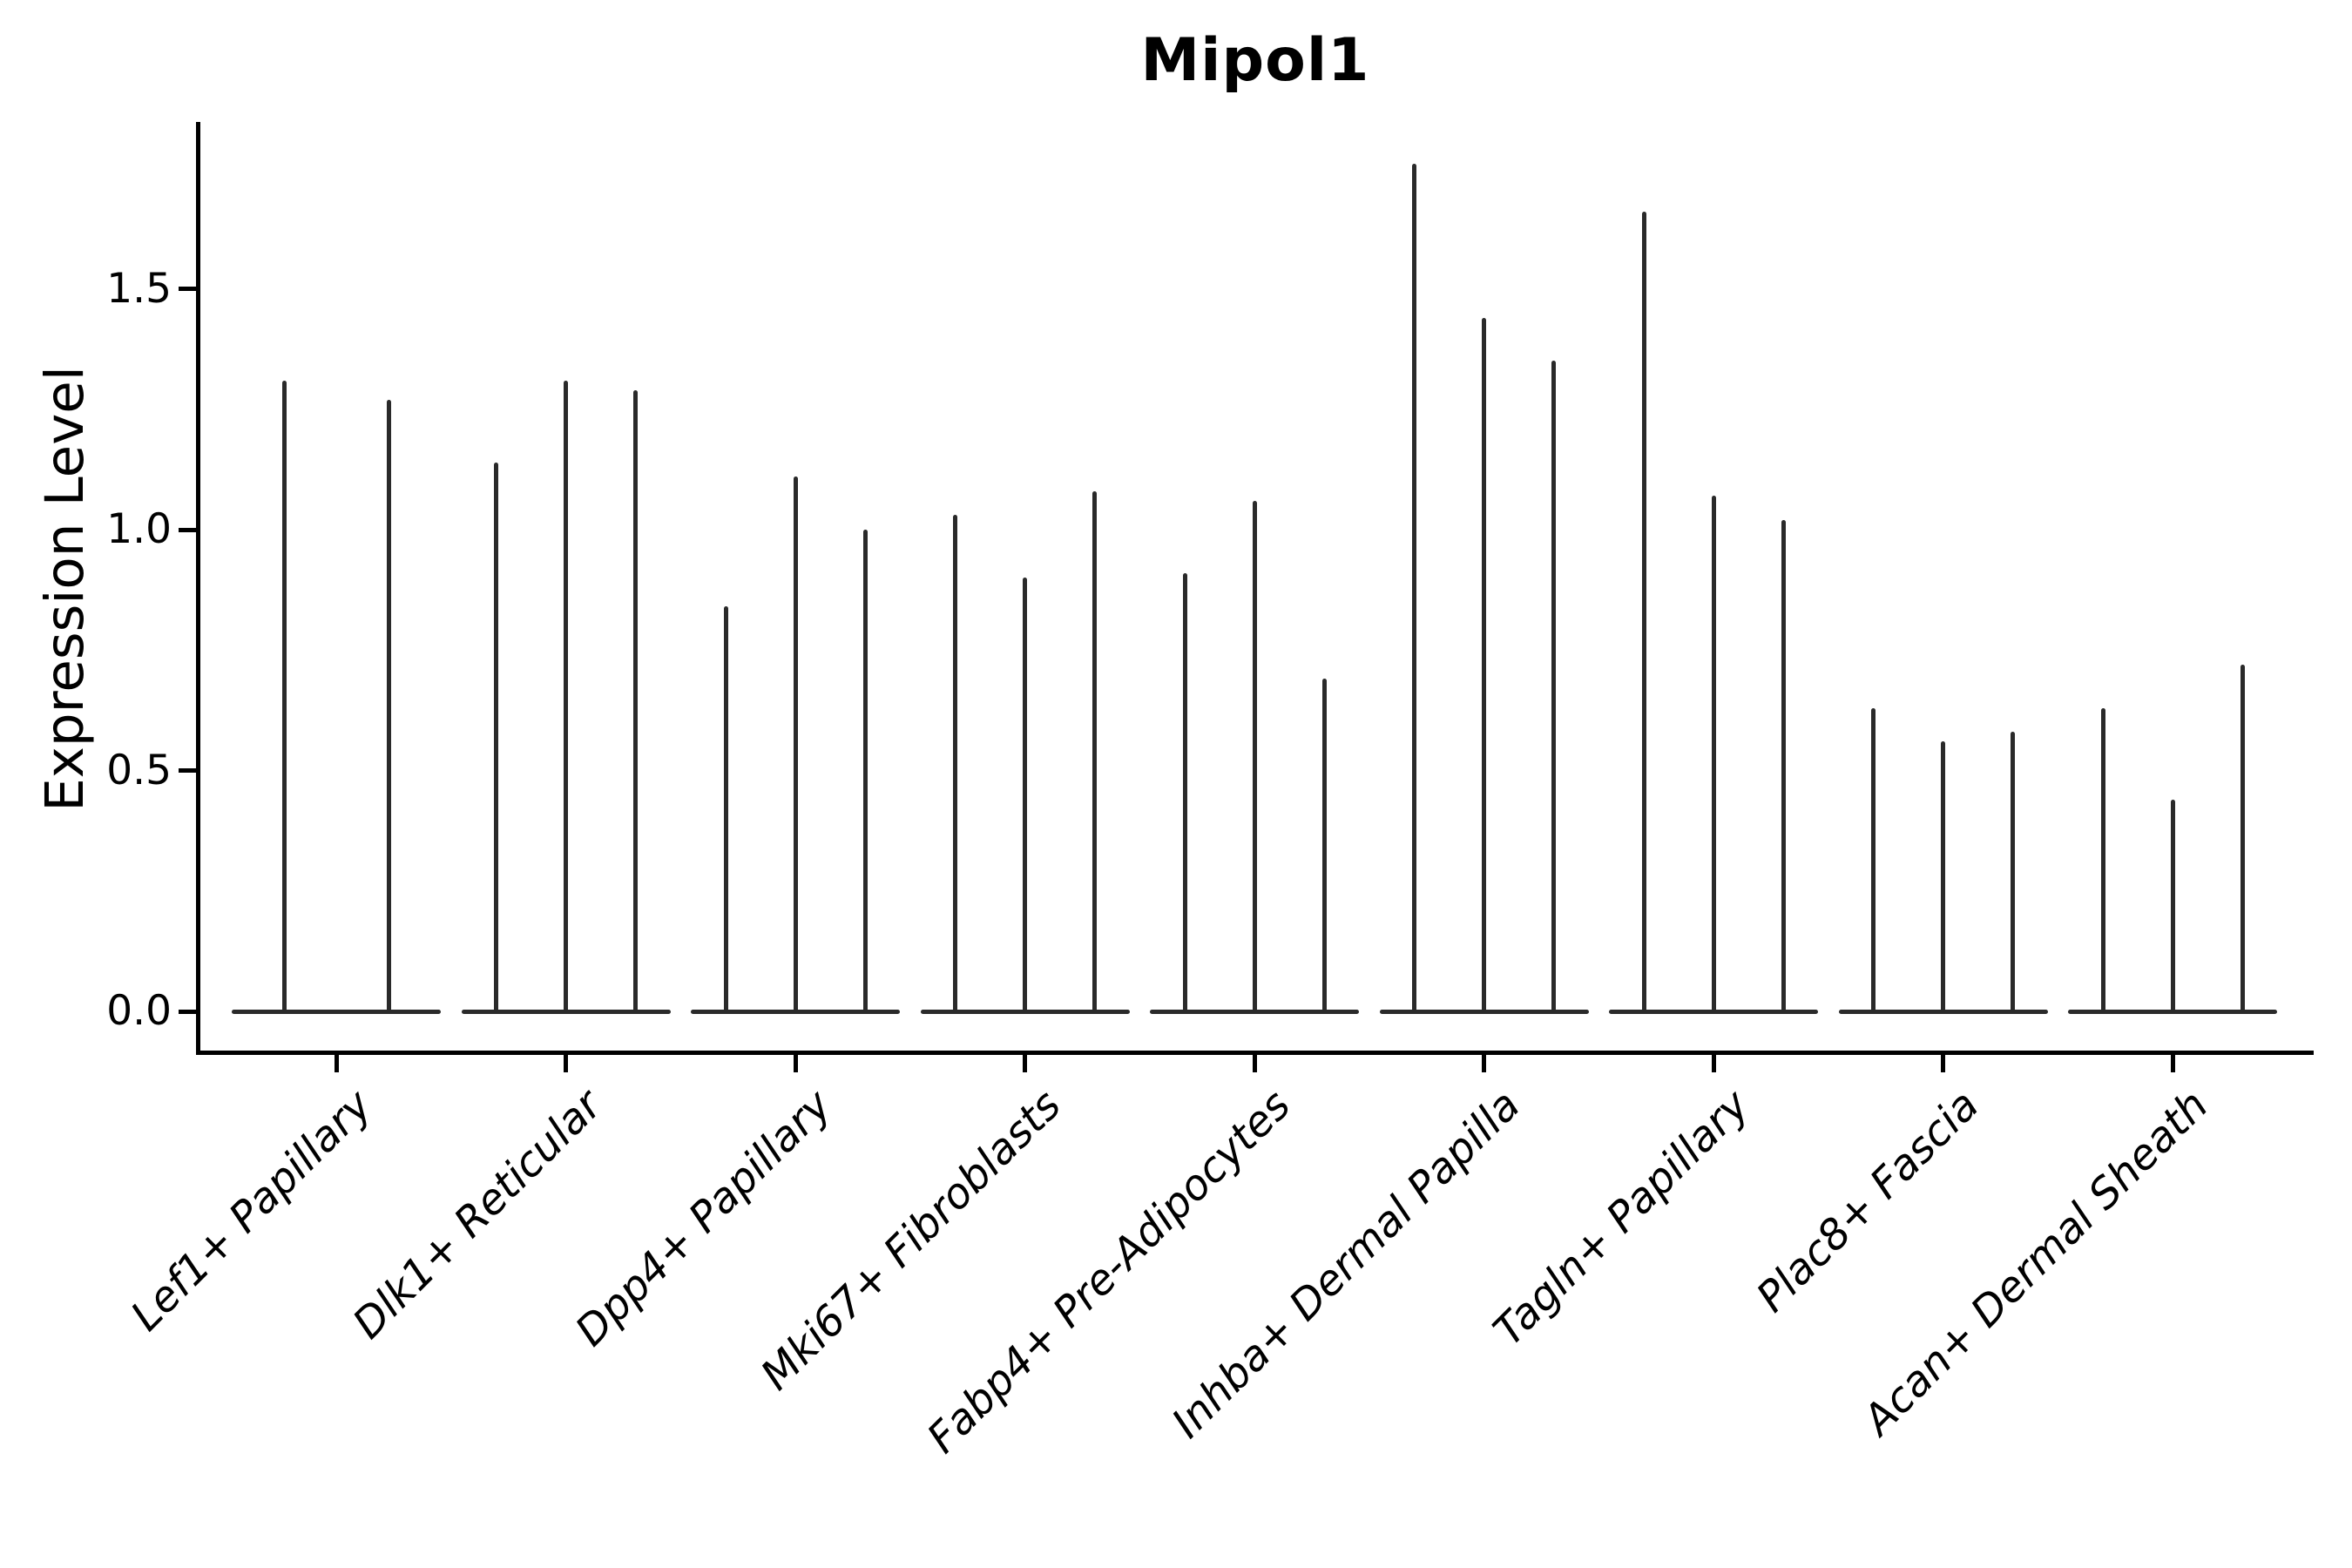 This screenshot has height=1568, width=2352. Describe the element at coordinates (1255, 1053) in the screenshot. I see `x-axis-spine` at that location.